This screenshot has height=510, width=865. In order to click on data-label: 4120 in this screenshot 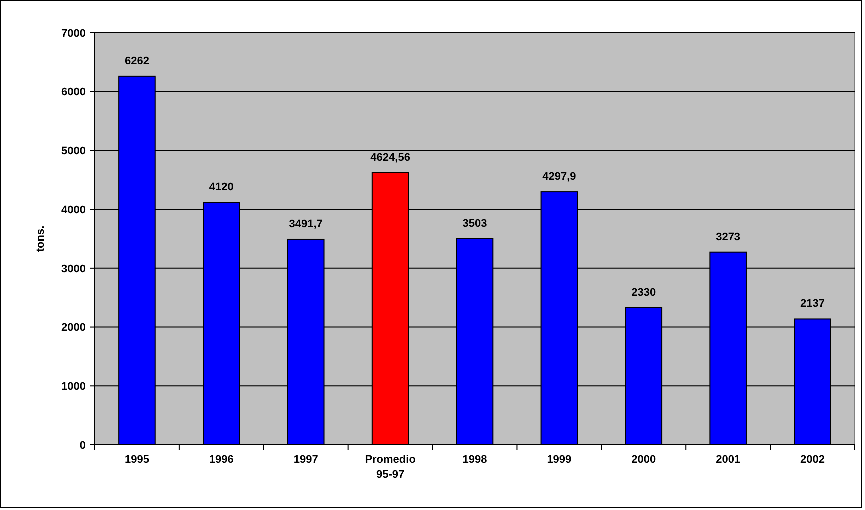, I will do `click(221, 188)`.